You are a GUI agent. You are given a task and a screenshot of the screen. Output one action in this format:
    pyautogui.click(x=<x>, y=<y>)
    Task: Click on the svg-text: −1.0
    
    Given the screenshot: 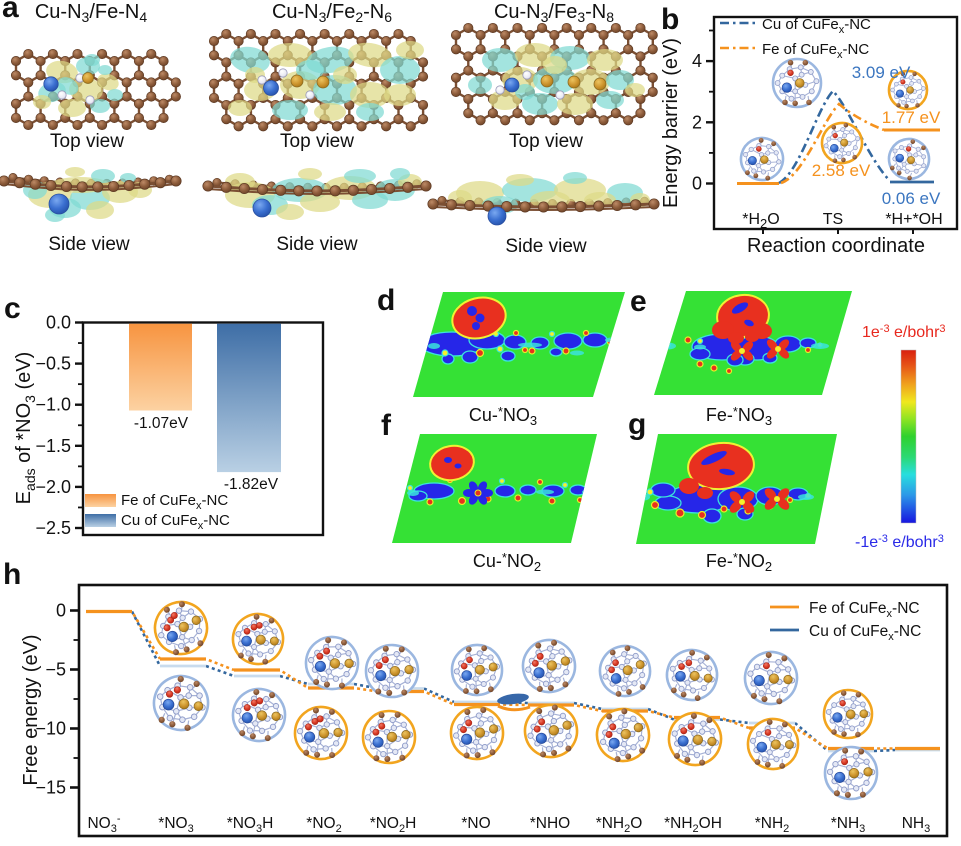 What is the action you would take?
    pyautogui.click(x=53, y=405)
    